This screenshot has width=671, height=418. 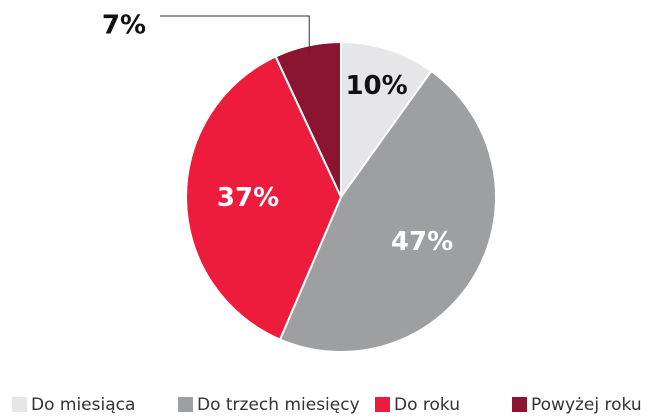 What do you see at coordinates (83, 405) in the screenshot?
I see `legend-label: Do miesiąca` at bounding box center [83, 405].